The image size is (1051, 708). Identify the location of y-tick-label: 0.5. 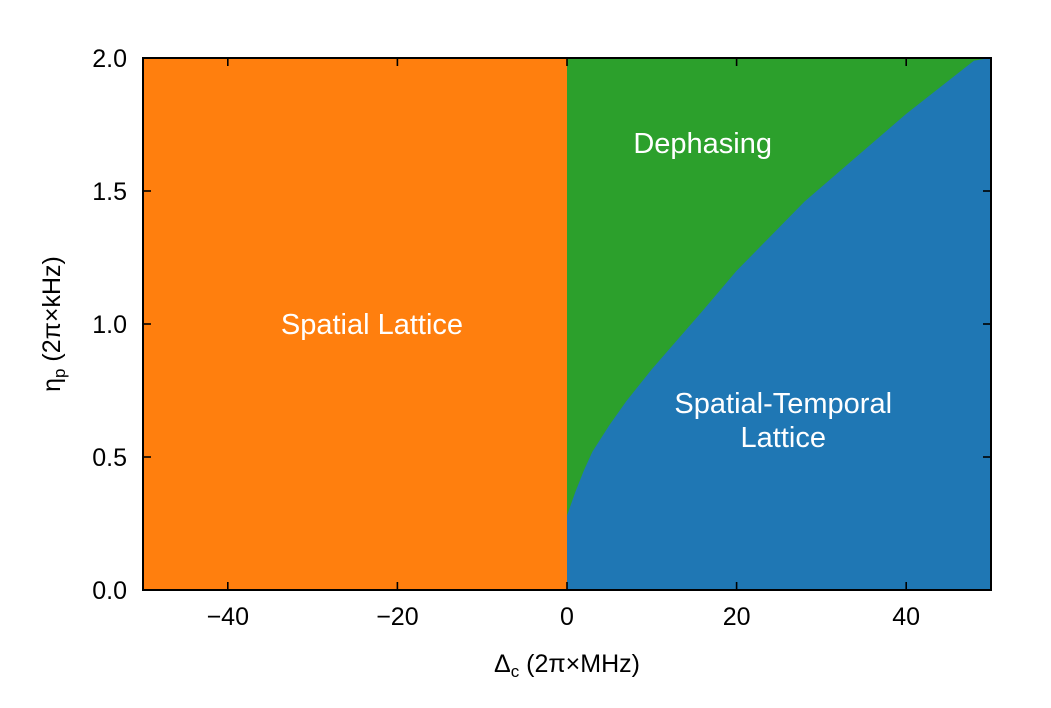
(109, 458).